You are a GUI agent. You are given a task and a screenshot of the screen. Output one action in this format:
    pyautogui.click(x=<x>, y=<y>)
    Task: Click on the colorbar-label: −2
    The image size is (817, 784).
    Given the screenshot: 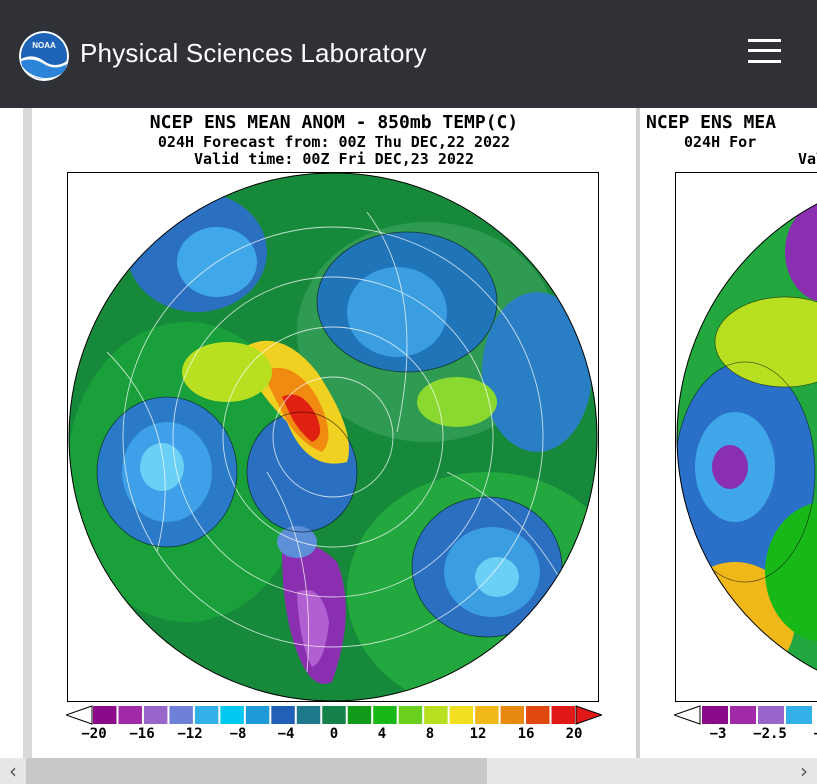 What is the action you would take?
    pyautogui.click(x=808, y=734)
    